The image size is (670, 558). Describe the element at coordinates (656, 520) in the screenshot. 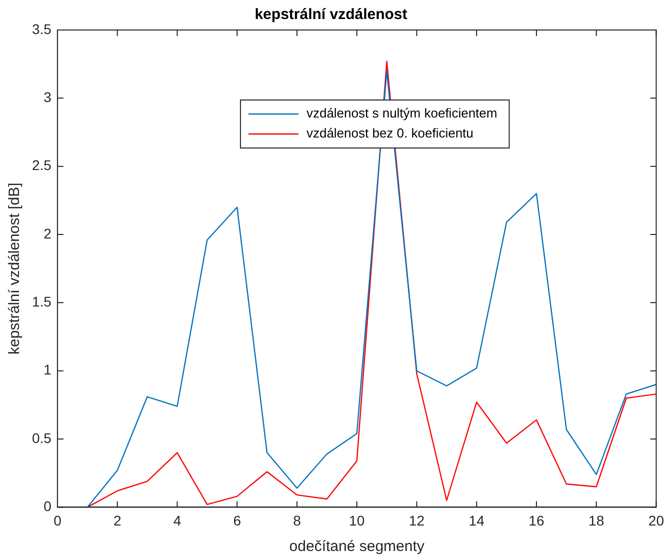

I see `x-tick-label: 20` at that location.